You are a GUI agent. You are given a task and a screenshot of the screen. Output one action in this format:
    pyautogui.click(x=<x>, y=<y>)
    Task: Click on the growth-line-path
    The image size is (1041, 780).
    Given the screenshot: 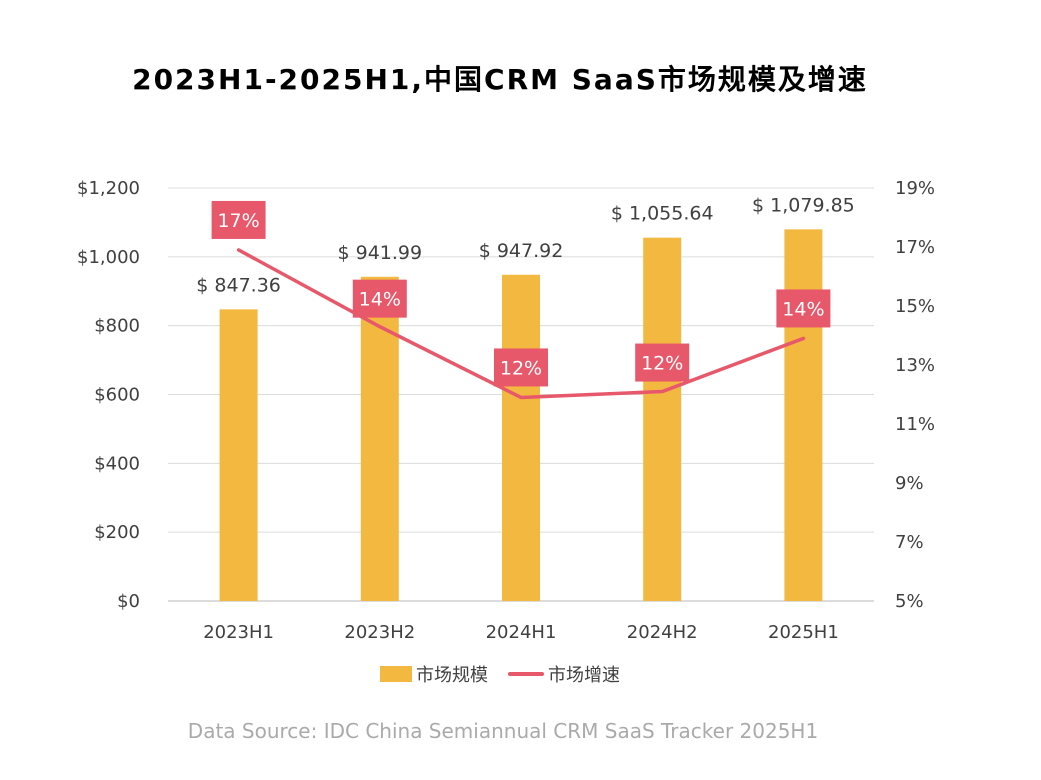 What is the action you would take?
    pyautogui.click(x=521, y=324)
    